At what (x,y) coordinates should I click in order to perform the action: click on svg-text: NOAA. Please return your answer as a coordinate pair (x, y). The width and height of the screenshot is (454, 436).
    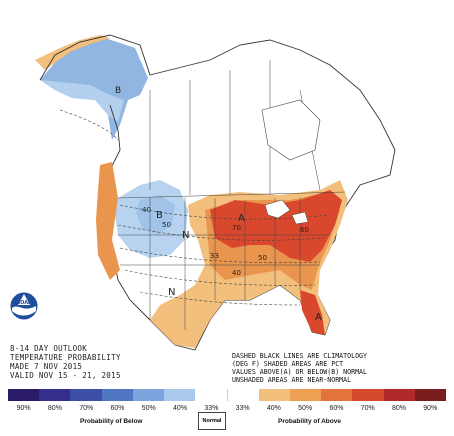
    Looking at the image, I should click on (24, 303).